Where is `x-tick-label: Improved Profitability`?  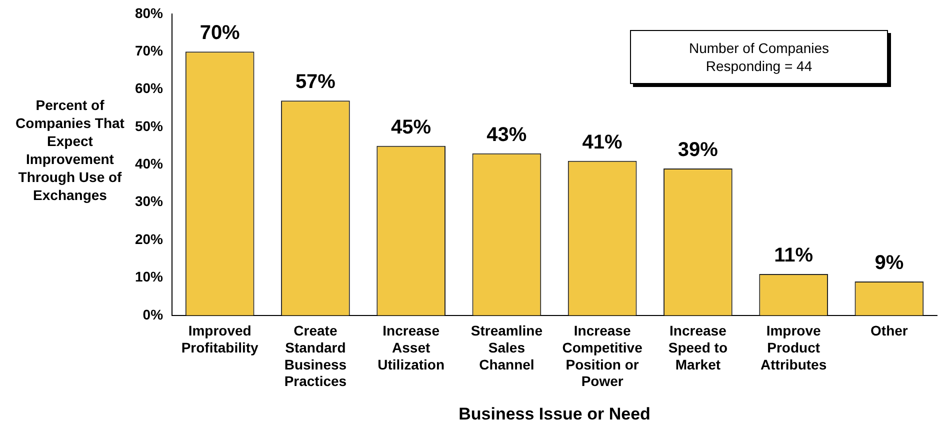
x-tick-label: Improved Profitability is located at coordinates (220, 339).